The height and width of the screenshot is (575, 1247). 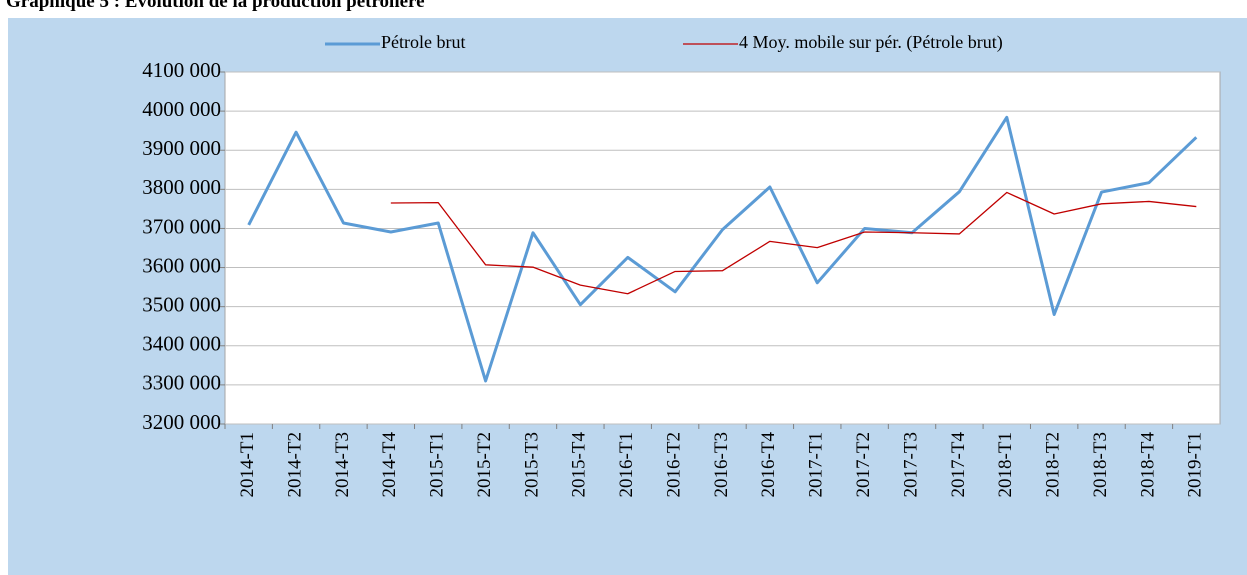 What do you see at coordinates (181, 148) in the screenshot?
I see `y-tick-label: 3900 000` at bounding box center [181, 148].